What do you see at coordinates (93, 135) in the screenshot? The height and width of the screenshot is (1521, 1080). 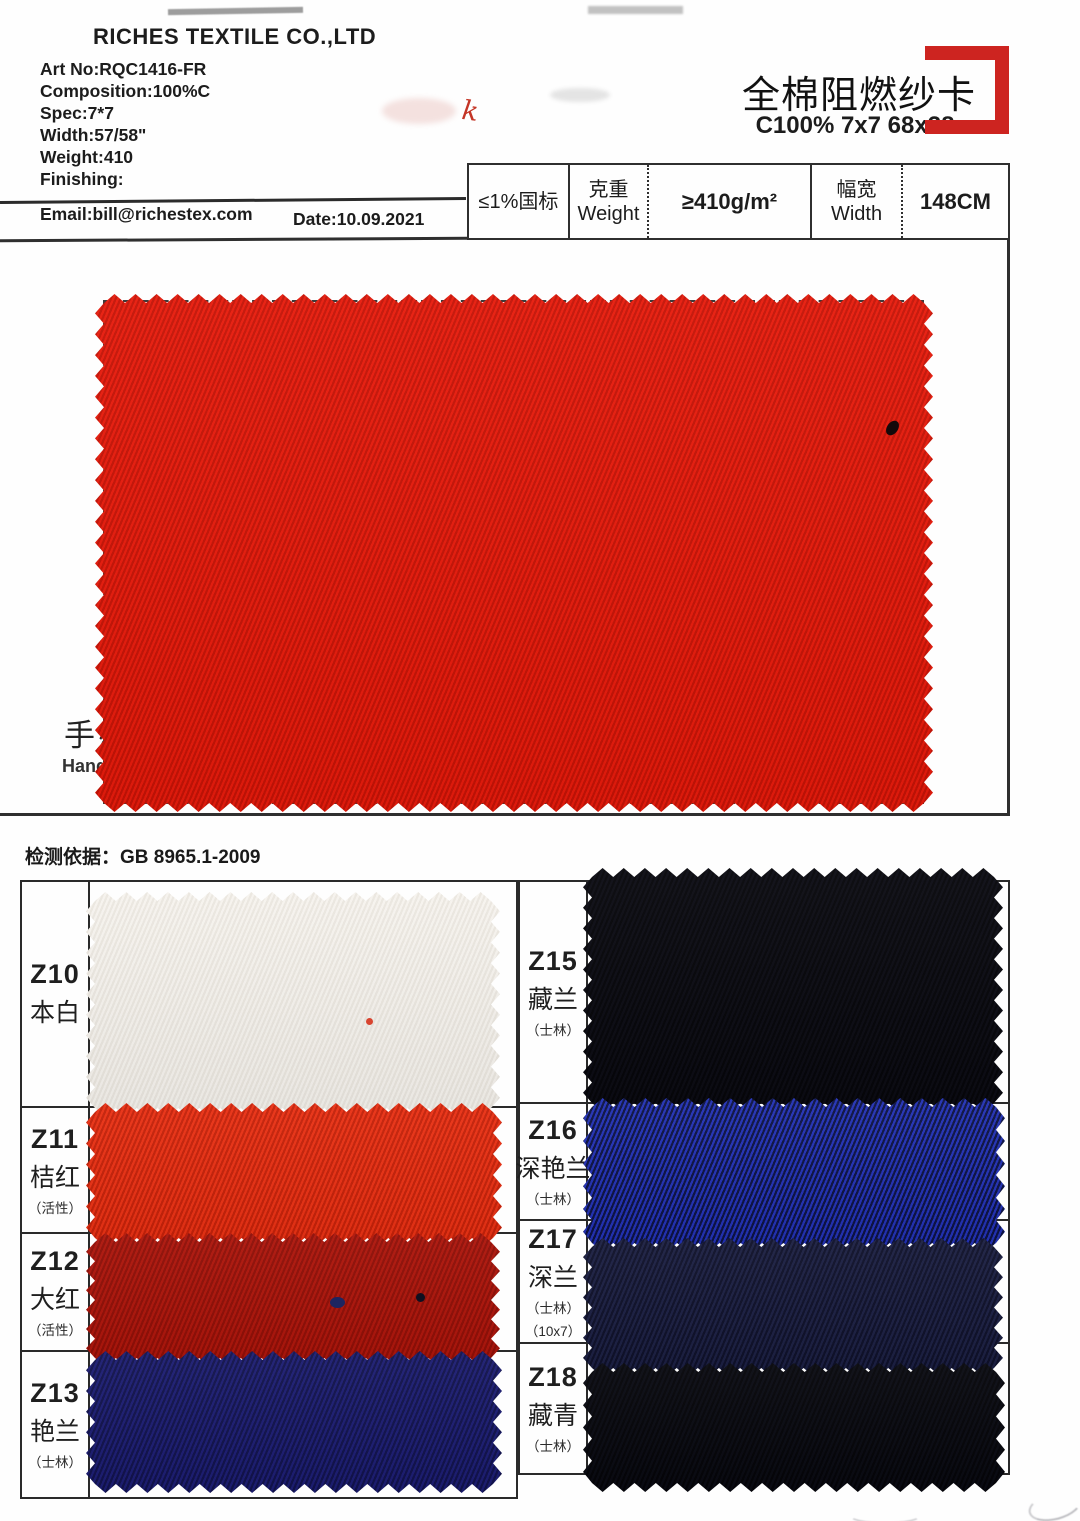 I see `width: Width:57/58"` at bounding box center [93, 135].